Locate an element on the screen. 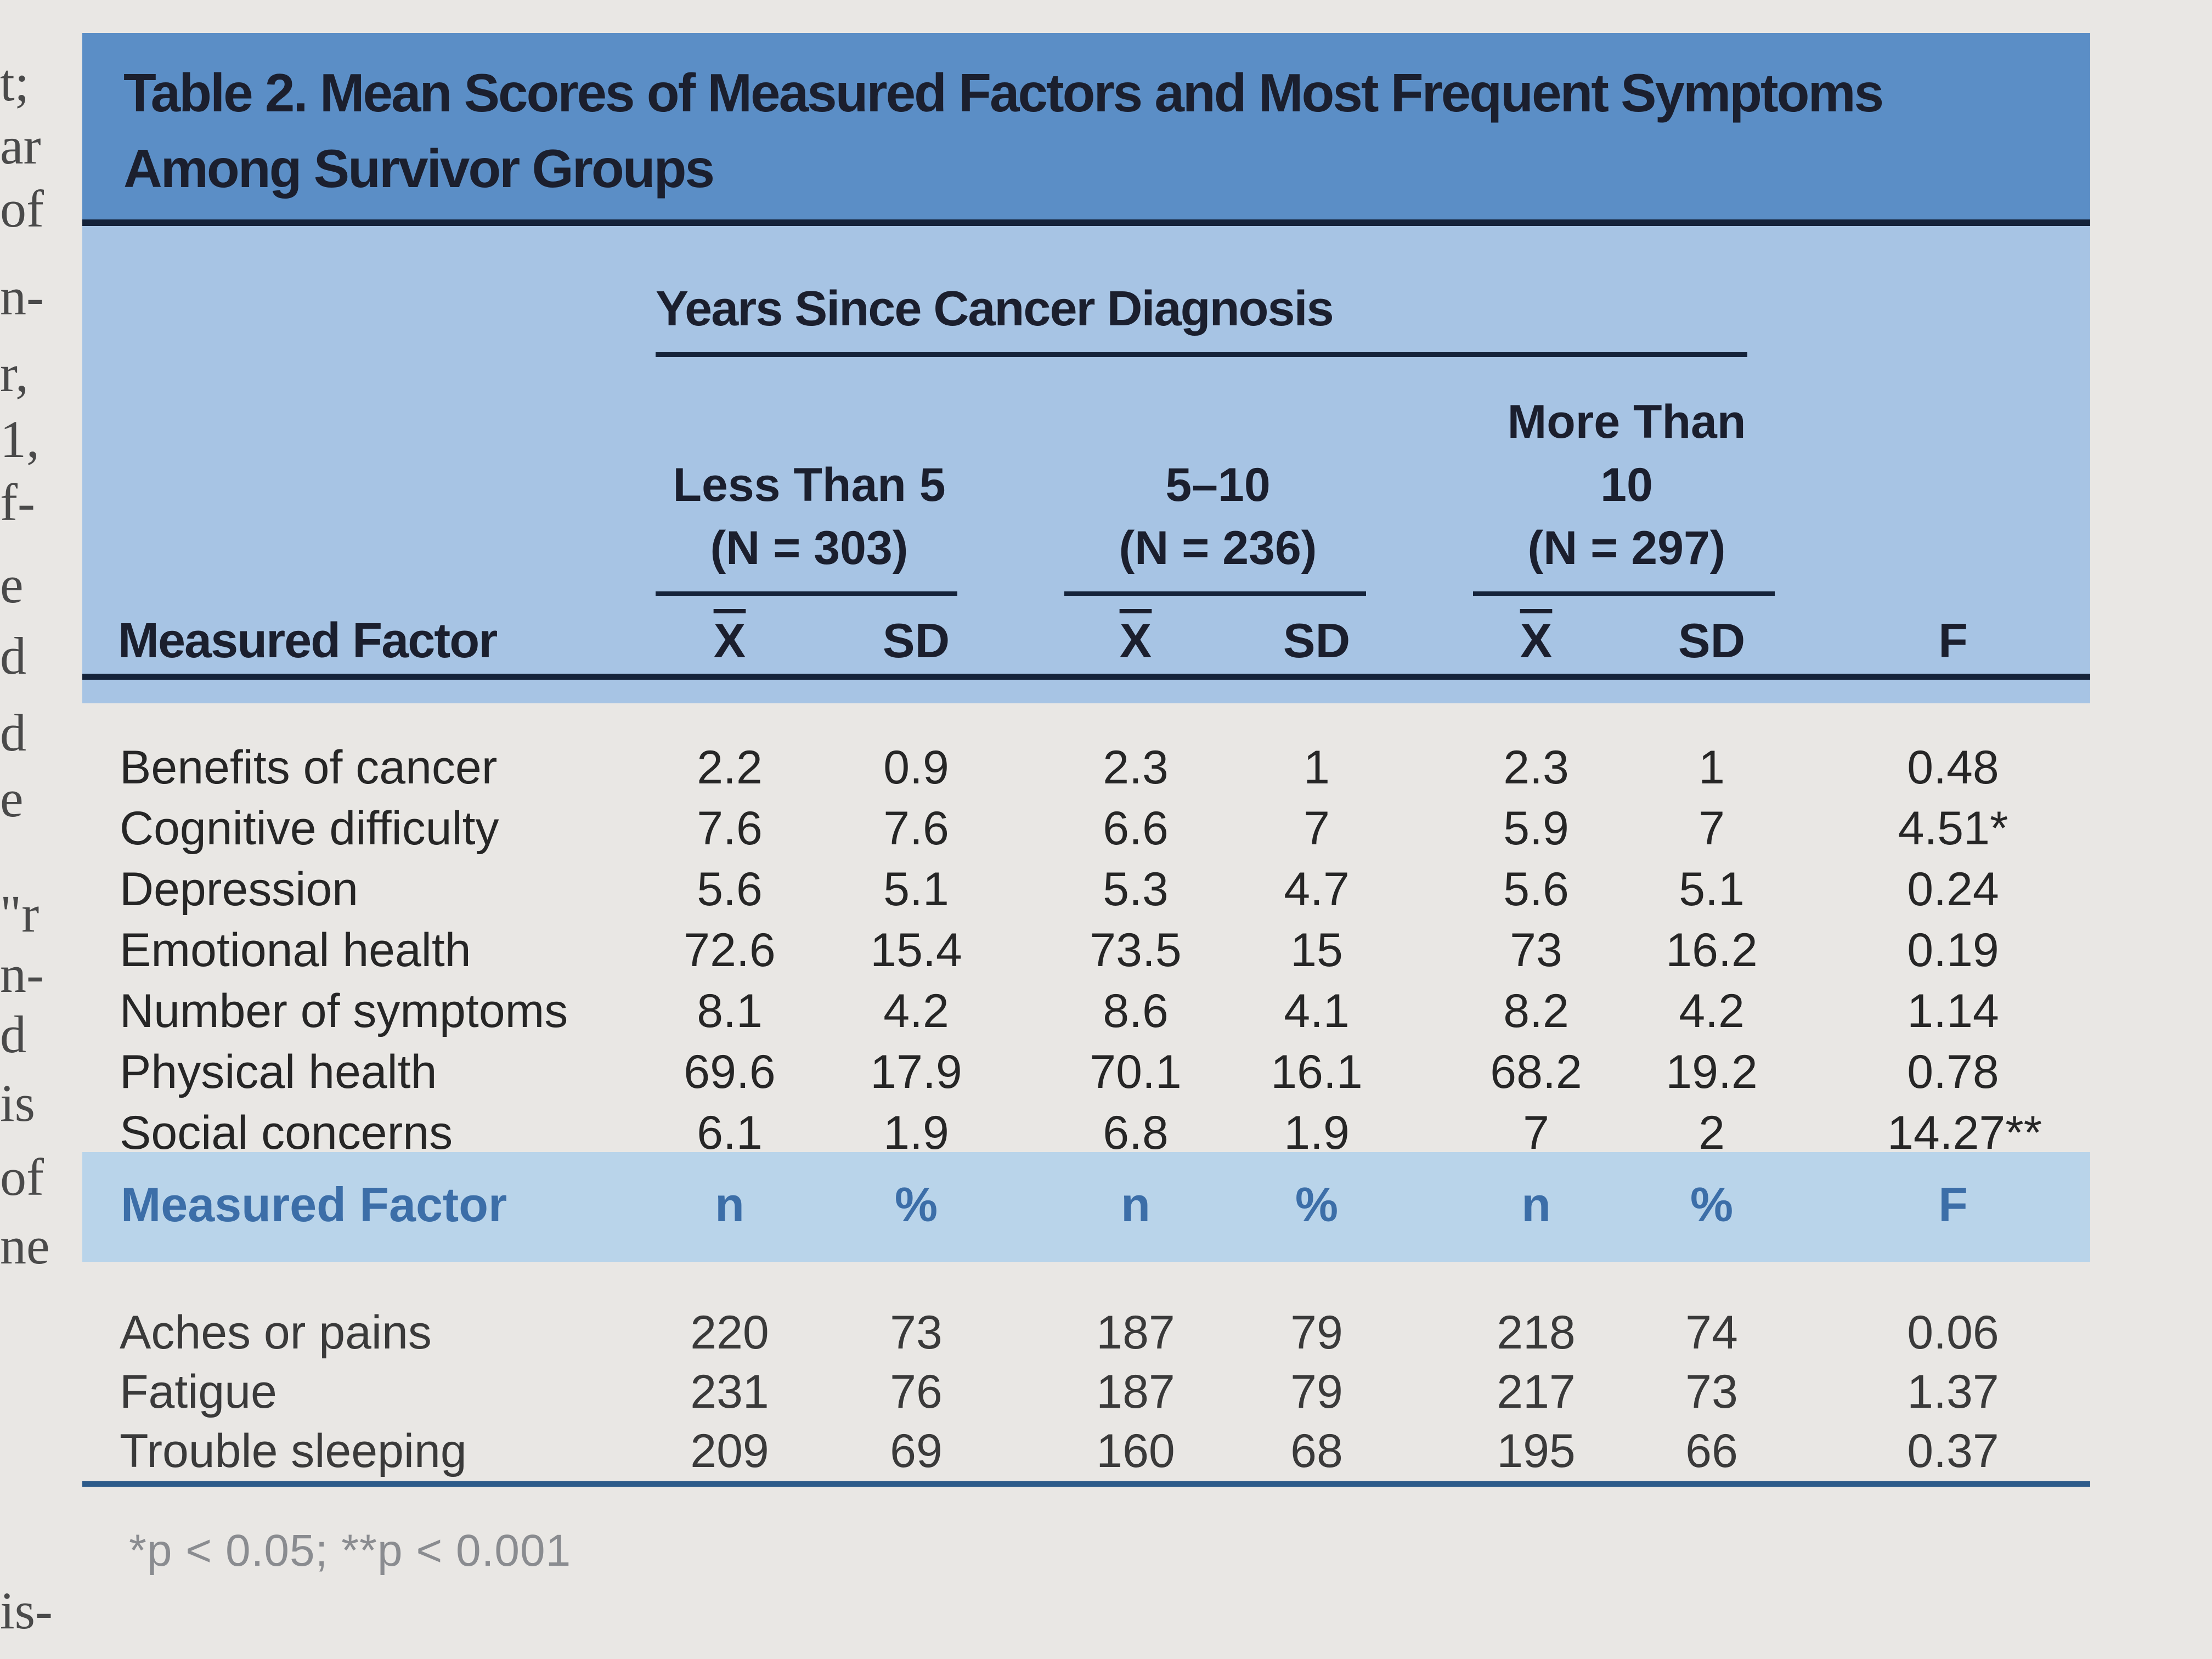 The height and width of the screenshot is (1659, 2212). row-label: Aches or pains is located at coordinates (276, 1332).